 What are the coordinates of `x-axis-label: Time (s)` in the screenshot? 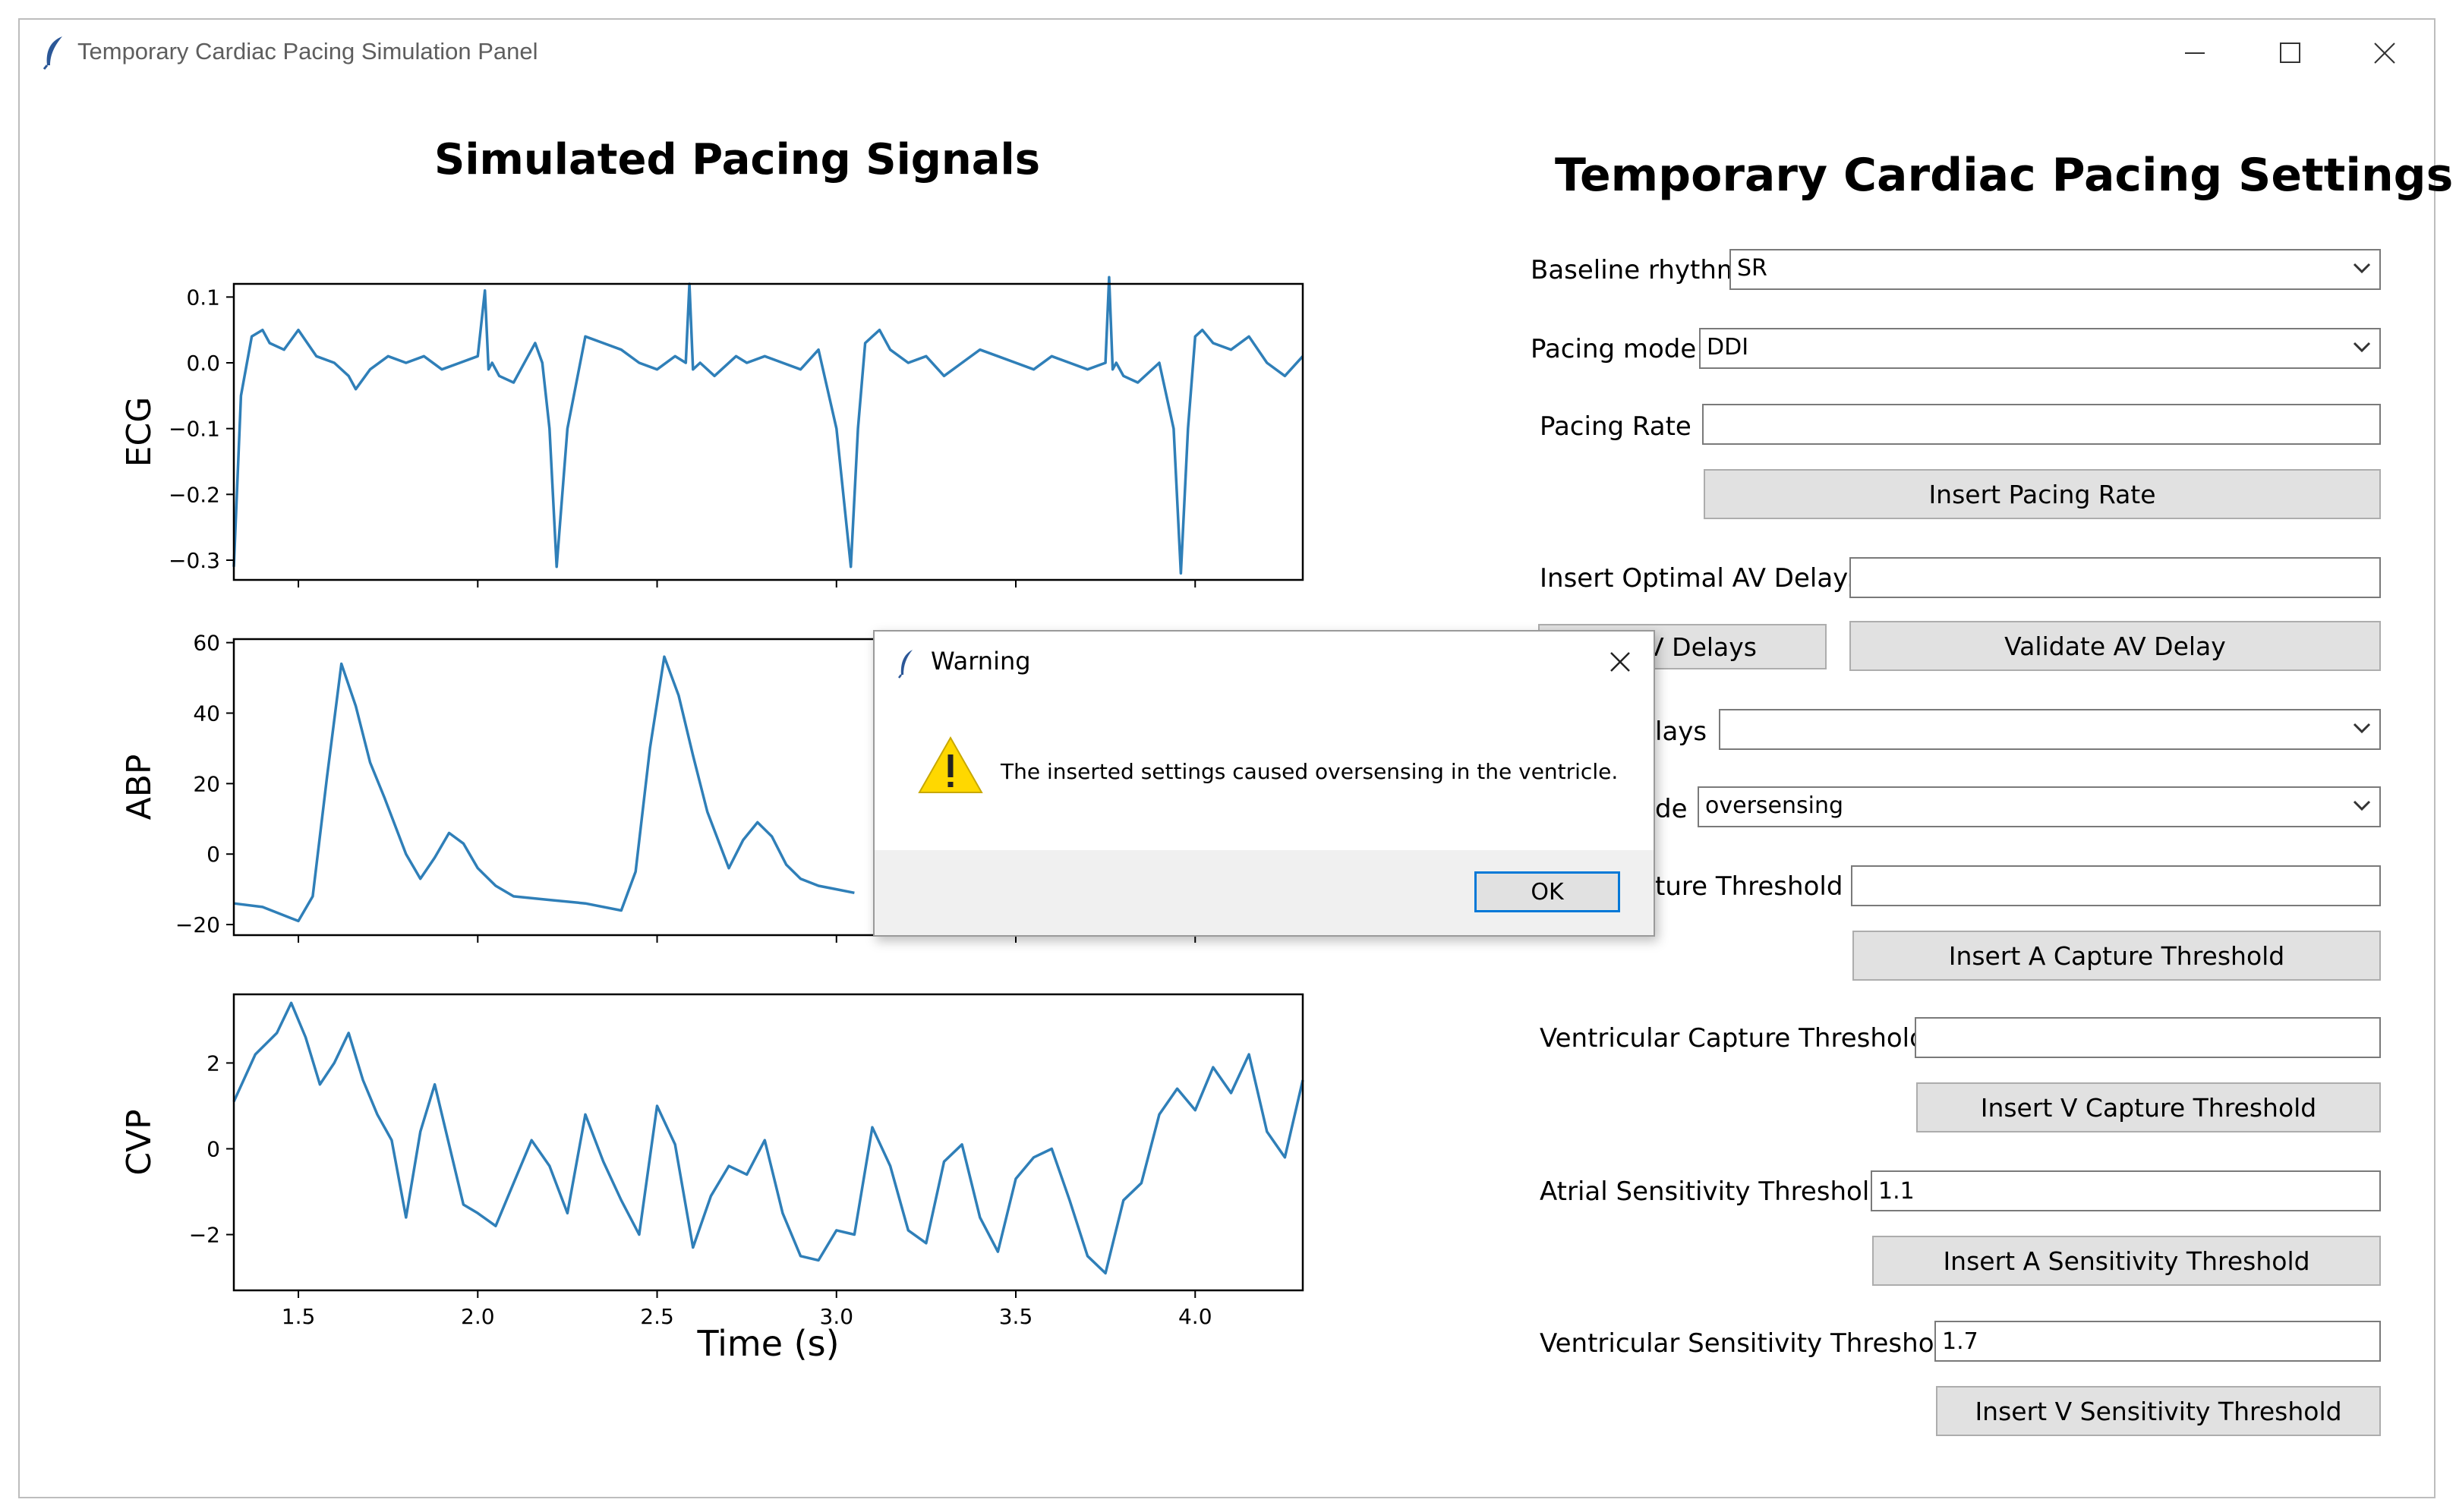 It's located at (768, 1343).